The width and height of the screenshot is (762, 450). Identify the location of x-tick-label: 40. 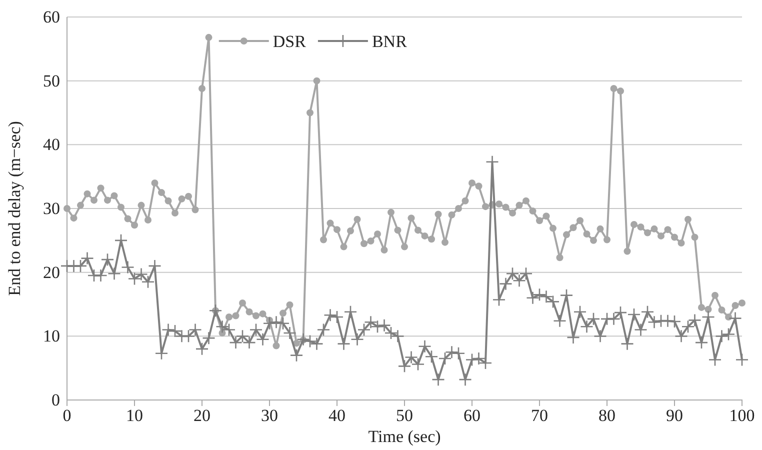
(337, 416).